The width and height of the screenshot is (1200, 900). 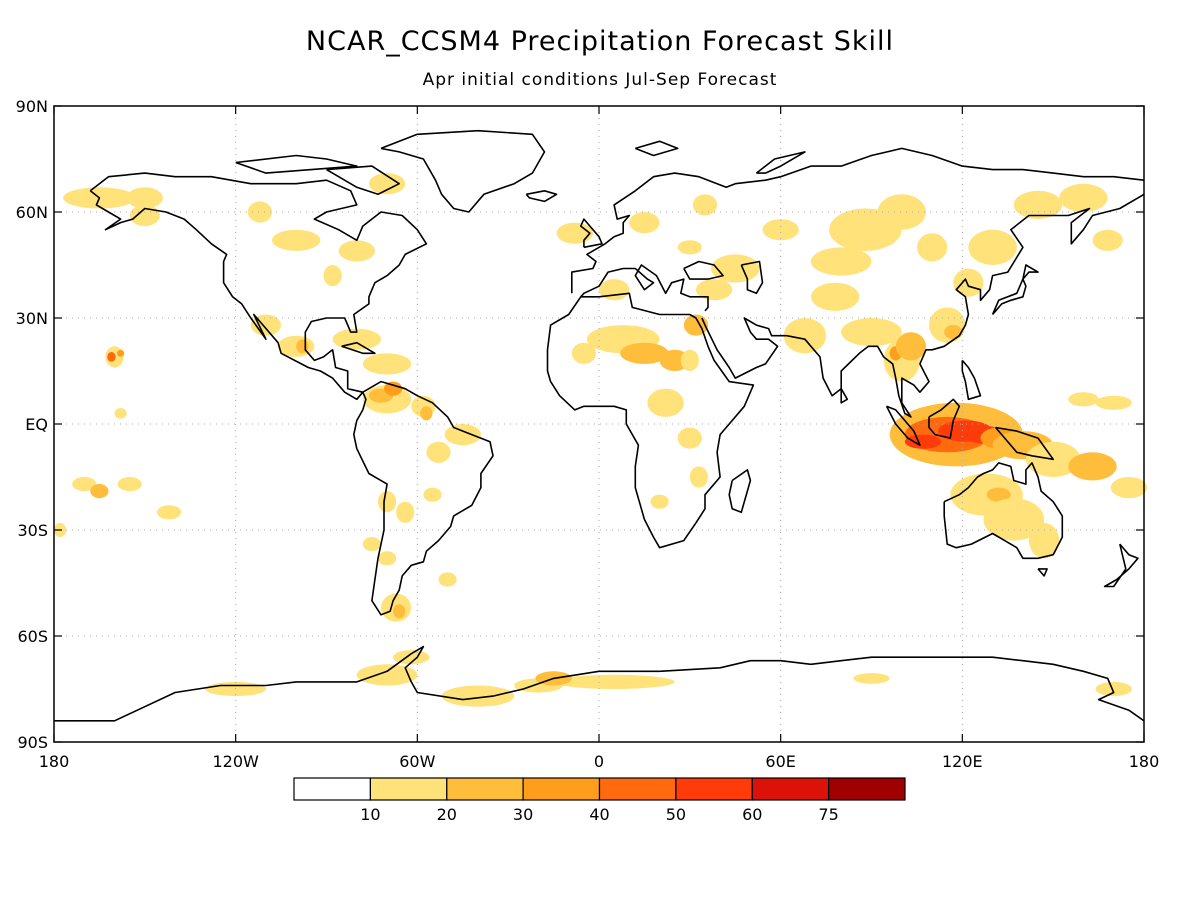 I want to click on new-guinea-coast, so click(x=1024, y=443).